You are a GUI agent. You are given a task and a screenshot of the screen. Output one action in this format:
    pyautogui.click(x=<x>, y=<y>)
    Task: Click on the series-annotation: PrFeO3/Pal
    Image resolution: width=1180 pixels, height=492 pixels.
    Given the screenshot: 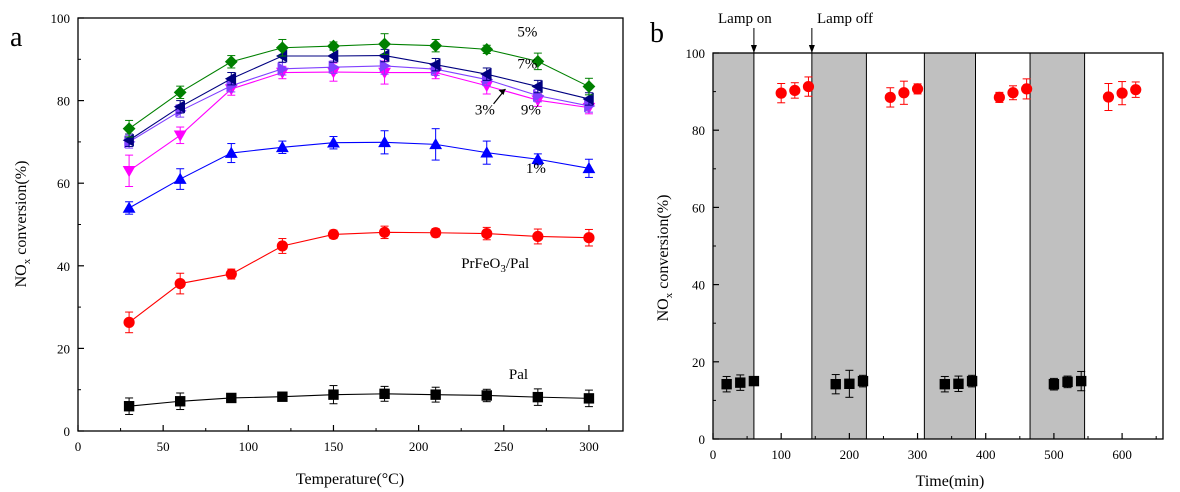 What is the action you would take?
    pyautogui.click(x=495, y=265)
    